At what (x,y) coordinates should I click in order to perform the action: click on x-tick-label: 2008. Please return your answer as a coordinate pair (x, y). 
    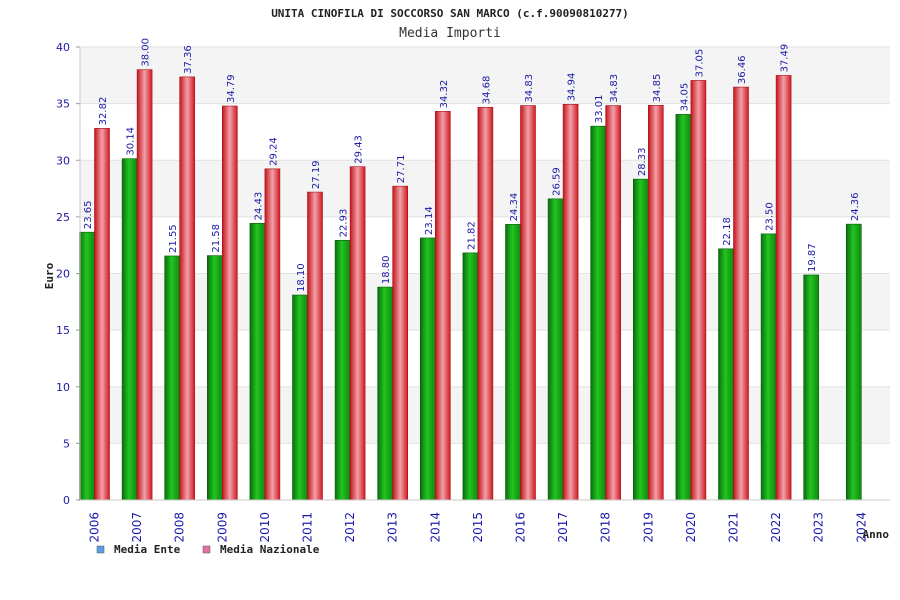
    Looking at the image, I should click on (180, 527).